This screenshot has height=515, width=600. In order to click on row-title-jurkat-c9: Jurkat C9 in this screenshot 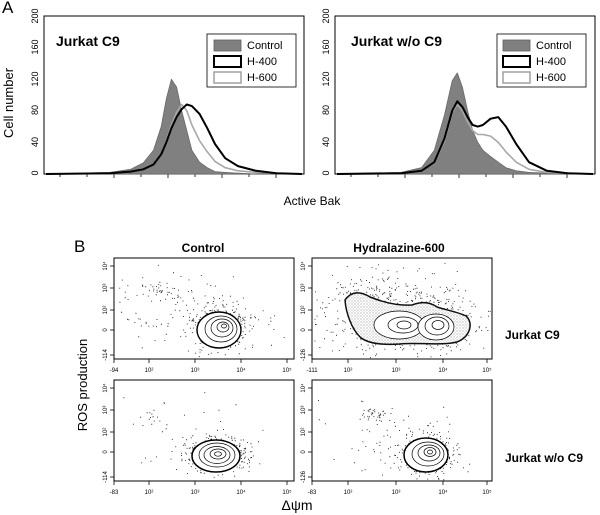, I will do `click(532, 335)`.